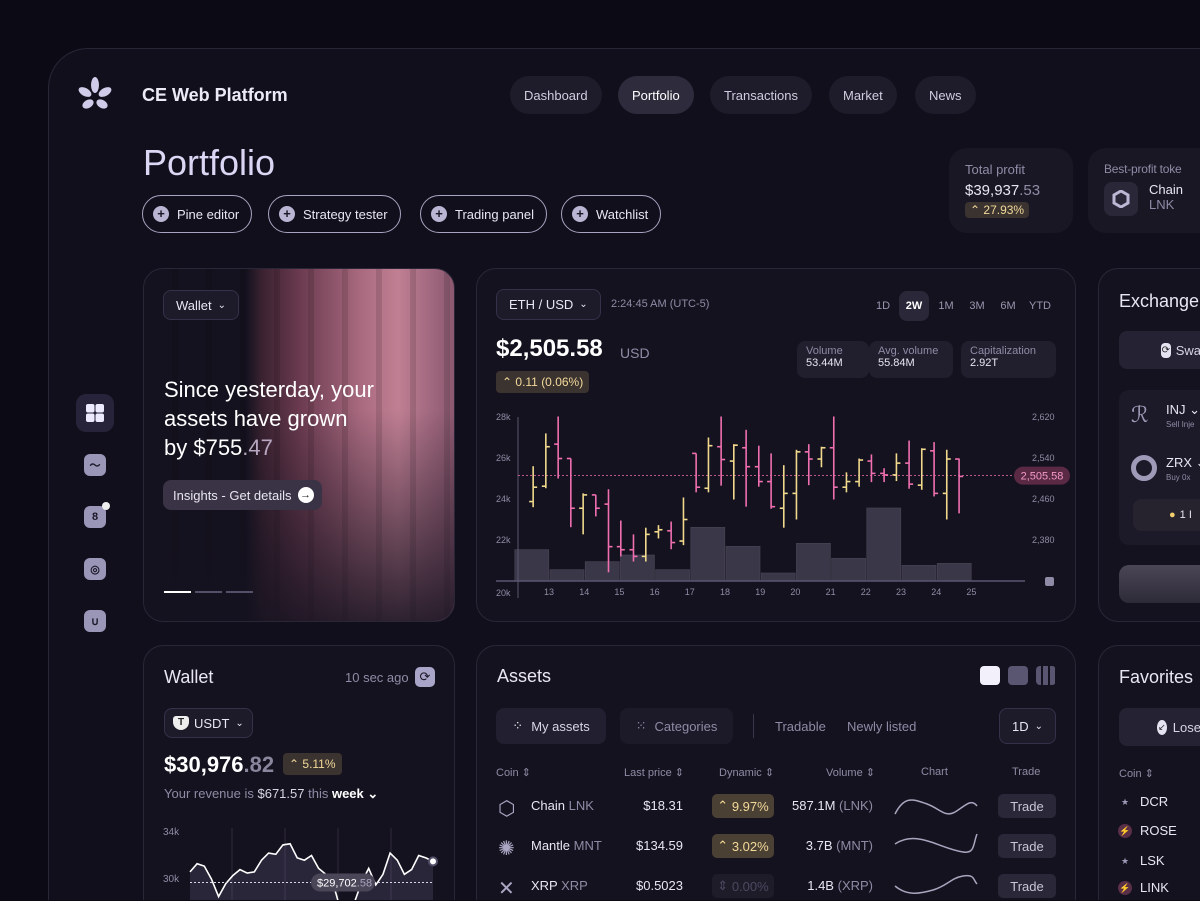 This screenshot has width=1200, height=901. I want to click on nav-market: Market, so click(863, 95).